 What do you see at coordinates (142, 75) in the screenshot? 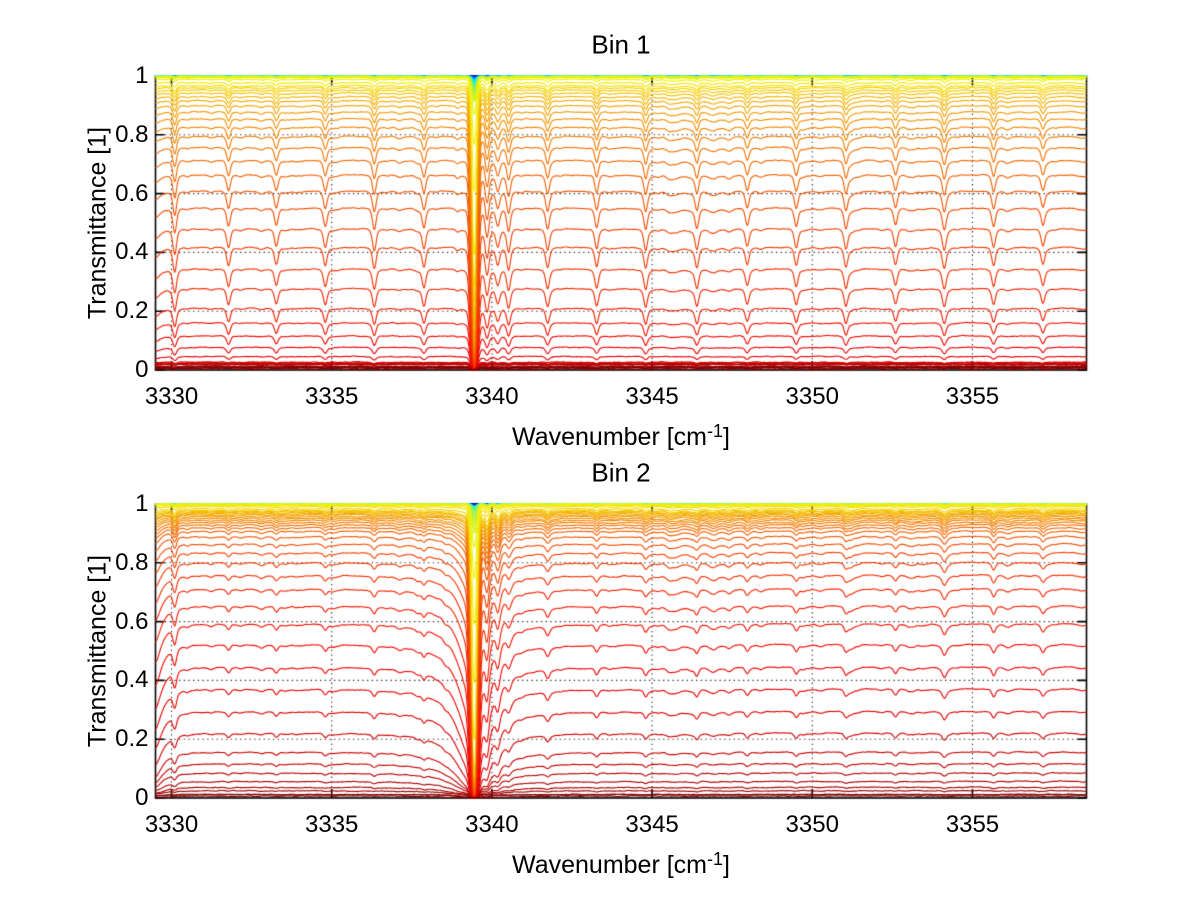
I see `subplot1-ytick-label: 1` at bounding box center [142, 75].